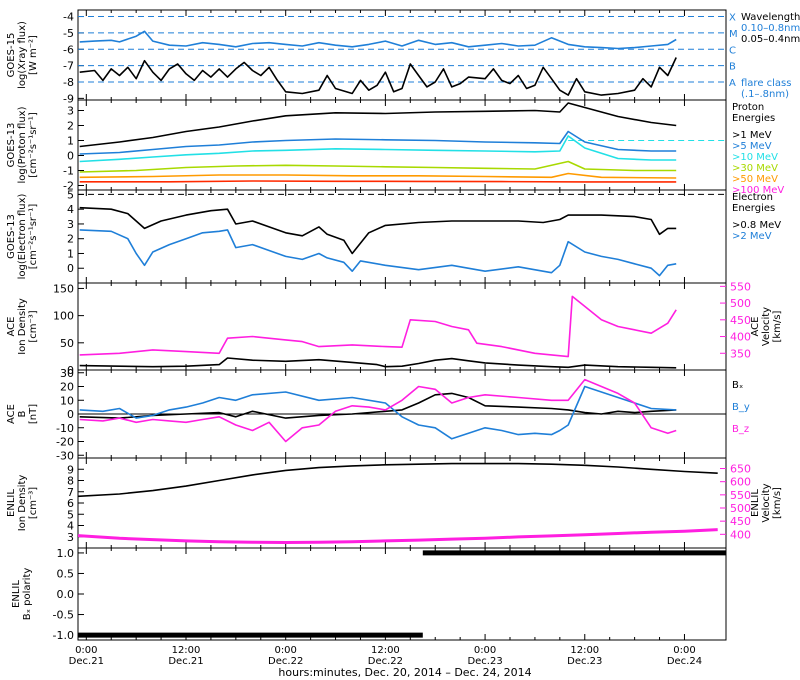 The height and width of the screenshot is (680, 800). I want to click on y-tick-label: -2, so click(68, 186).